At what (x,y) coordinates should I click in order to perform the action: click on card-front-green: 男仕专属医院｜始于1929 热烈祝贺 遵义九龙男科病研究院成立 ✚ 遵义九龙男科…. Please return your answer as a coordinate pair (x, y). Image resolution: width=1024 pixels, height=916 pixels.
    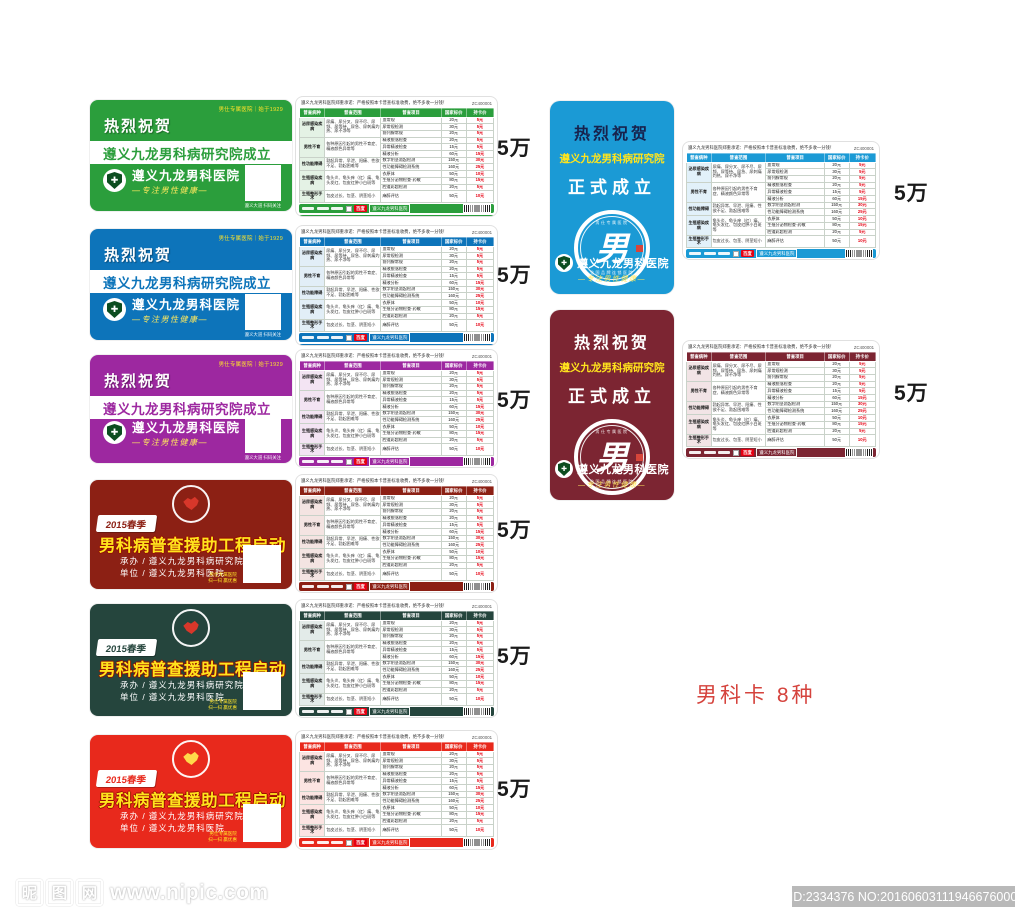
    Looking at the image, I should click on (191, 155).